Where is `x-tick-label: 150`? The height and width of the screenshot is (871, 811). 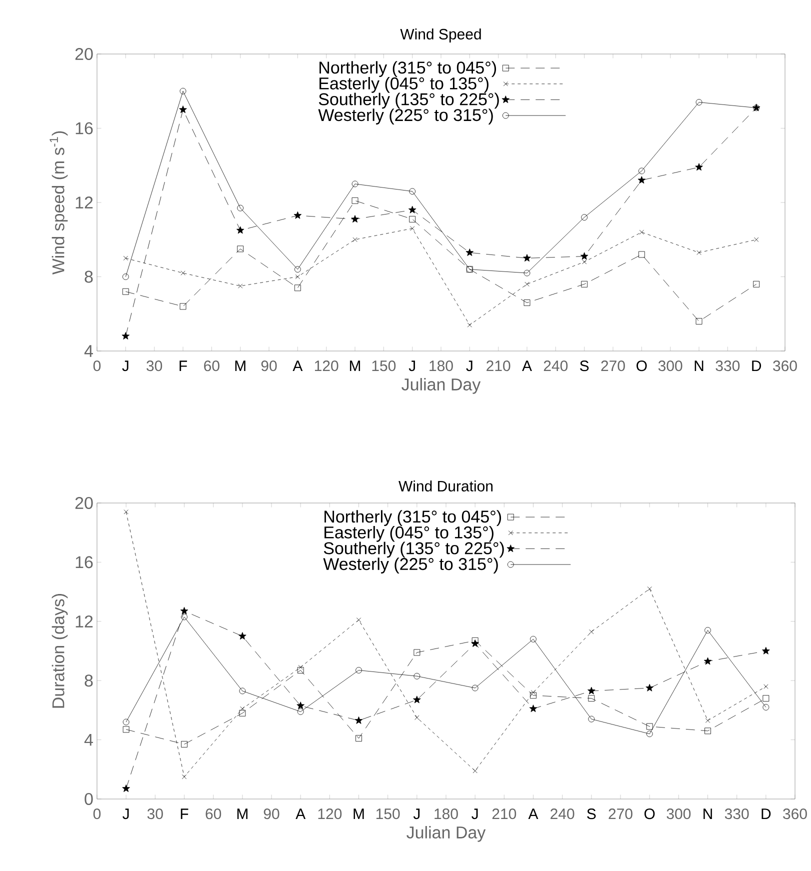 x-tick-label: 150 is located at coordinates (388, 814).